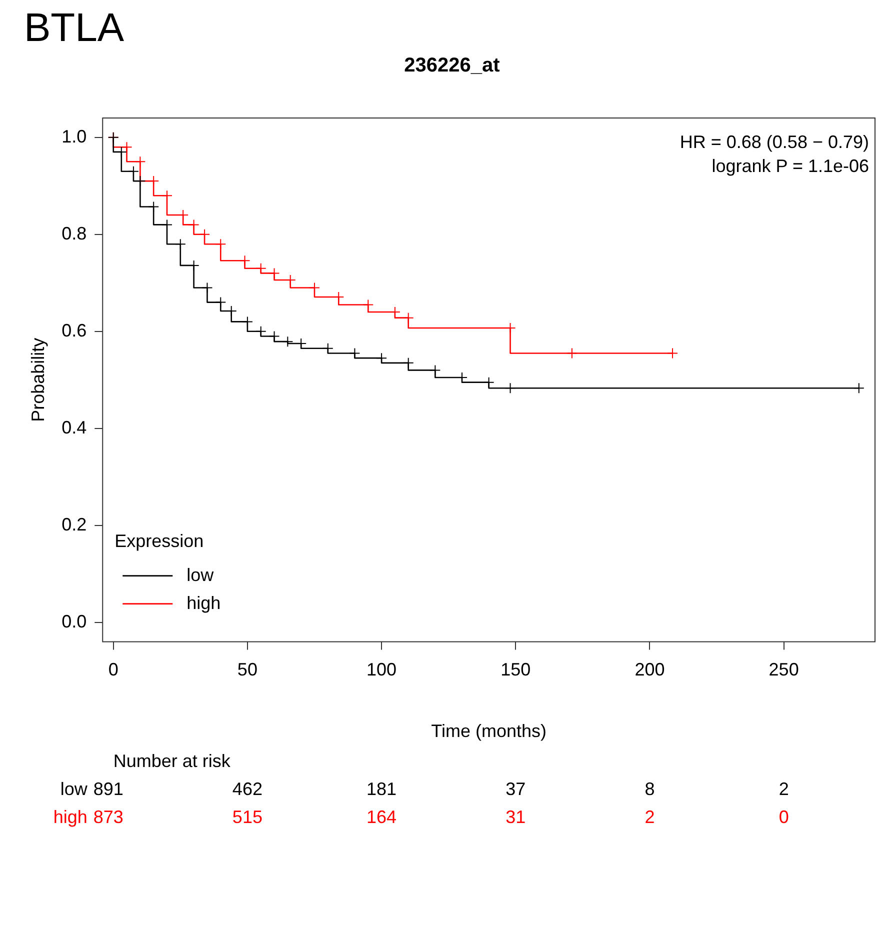  I want to click on text: 0, so click(783, 816).